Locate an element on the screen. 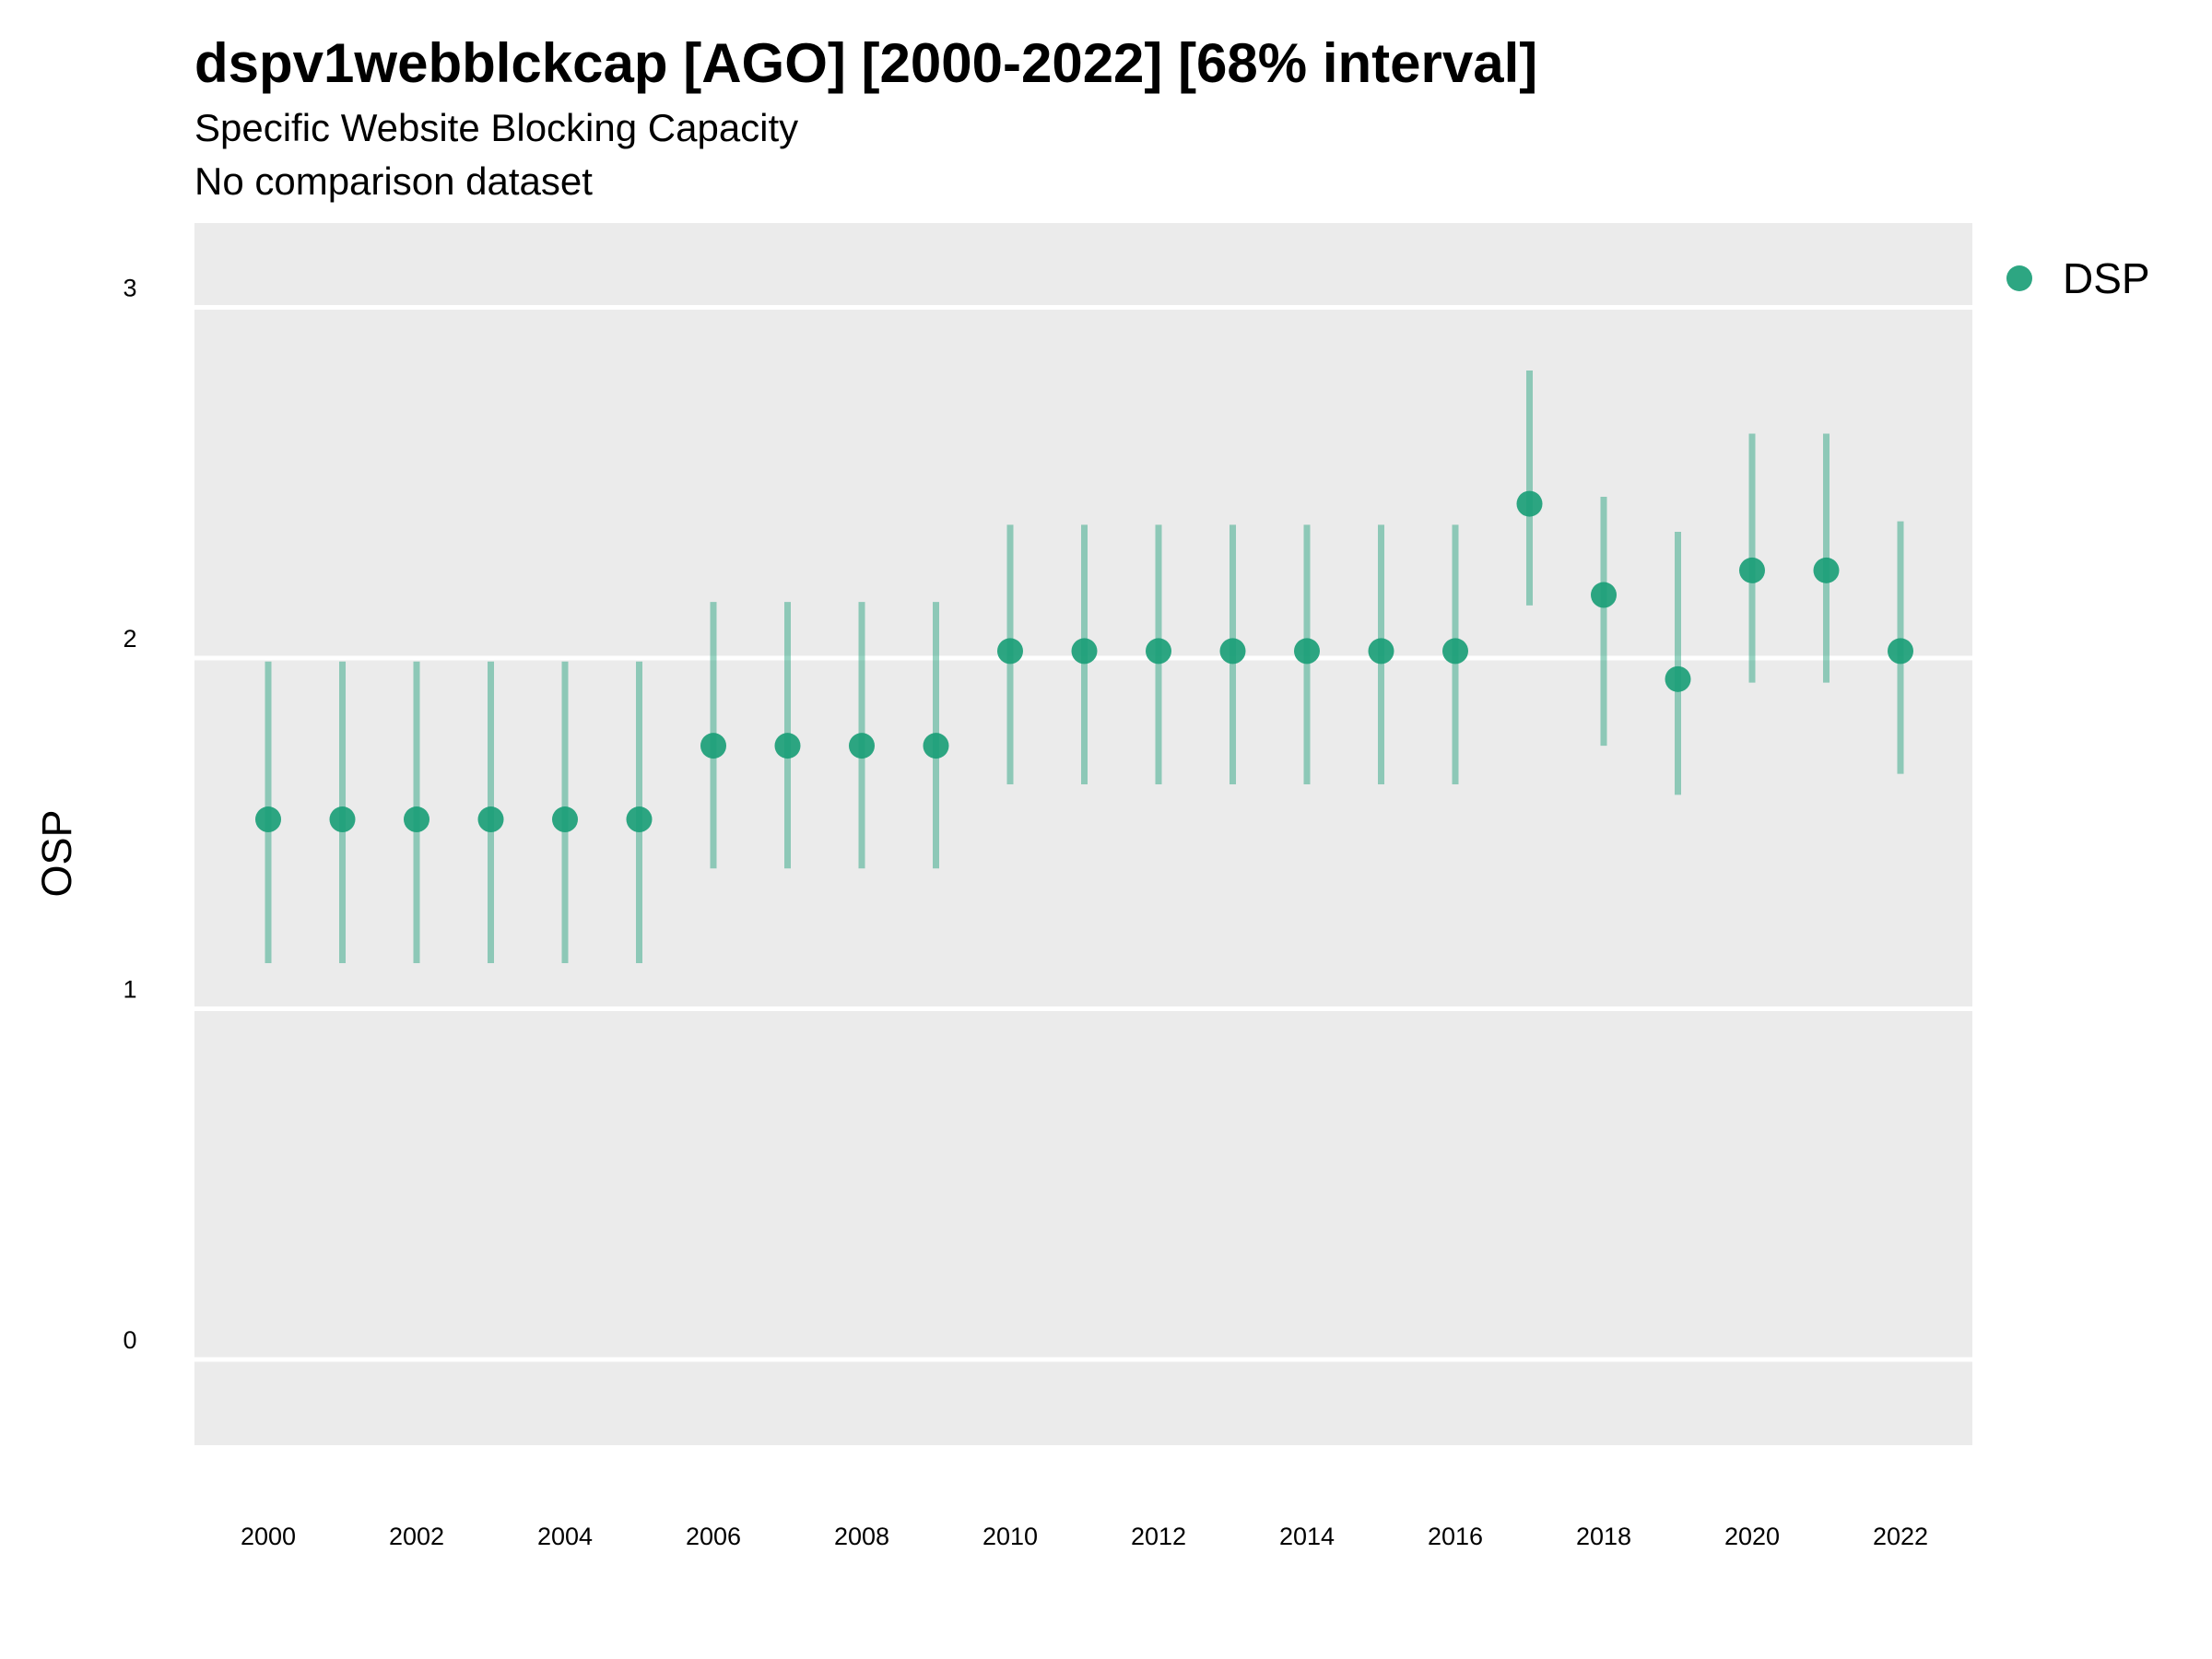 The image size is (2212, 1659). y-tick-label: 1 is located at coordinates (129, 990).